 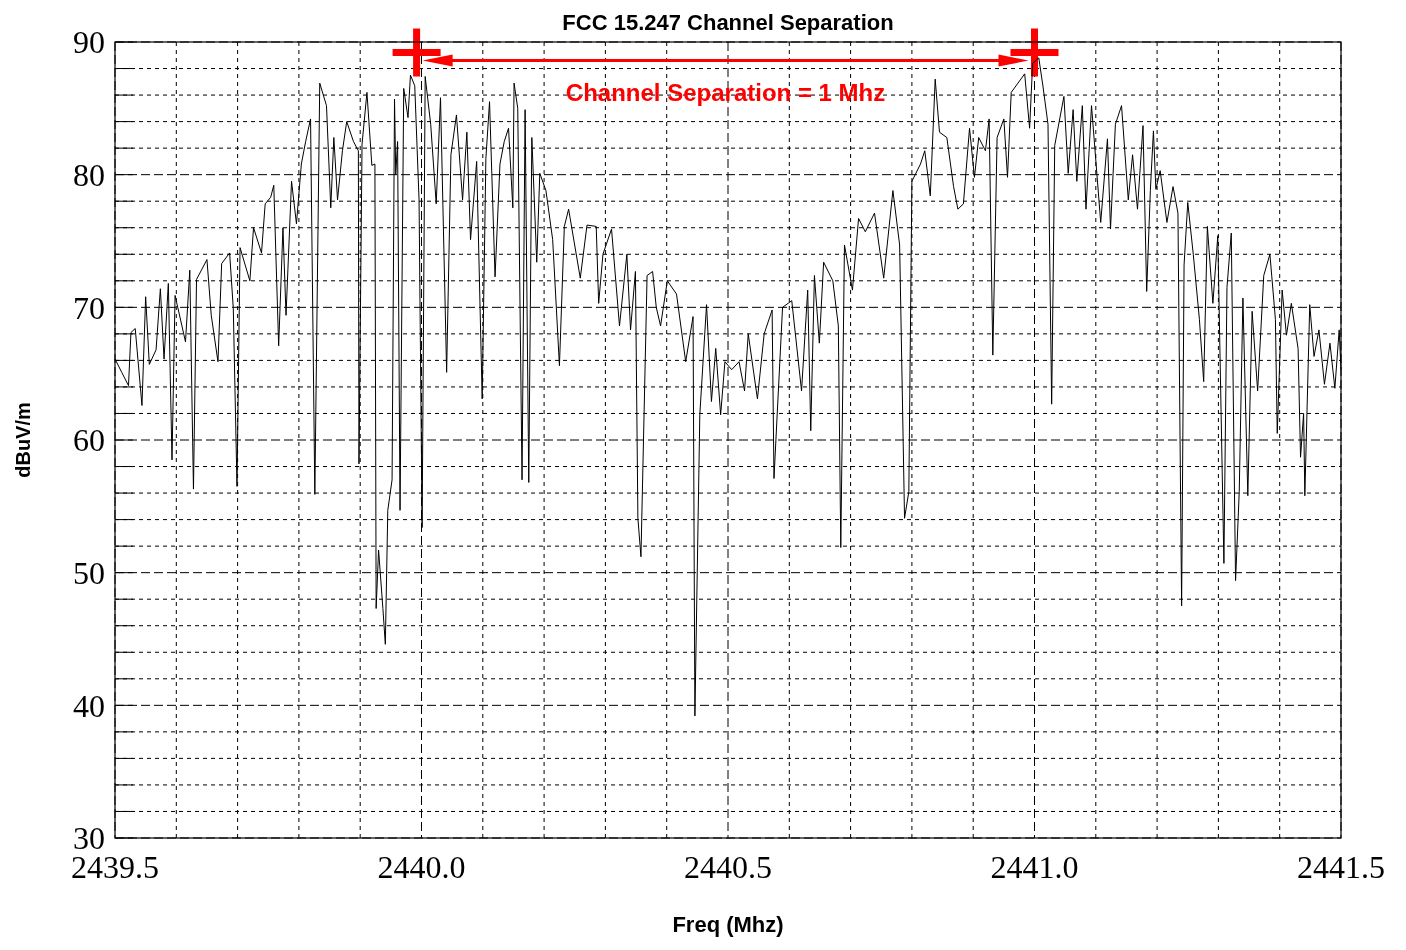 I want to click on annotation: Channel Separation = 1 Mhz, so click(x=725, y=93).